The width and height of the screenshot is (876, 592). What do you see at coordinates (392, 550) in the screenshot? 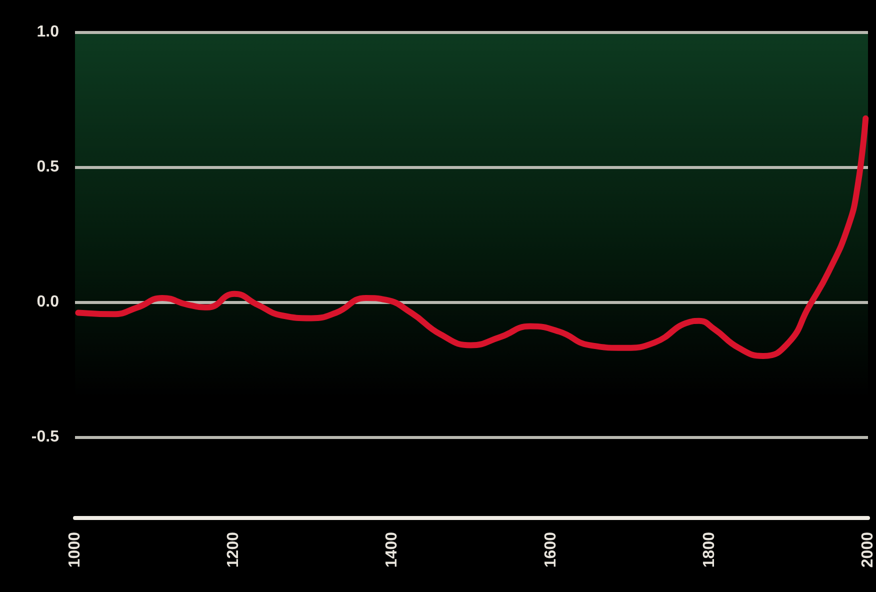
I see `x-tick-label: 1400` at bounding box center [392, 550].